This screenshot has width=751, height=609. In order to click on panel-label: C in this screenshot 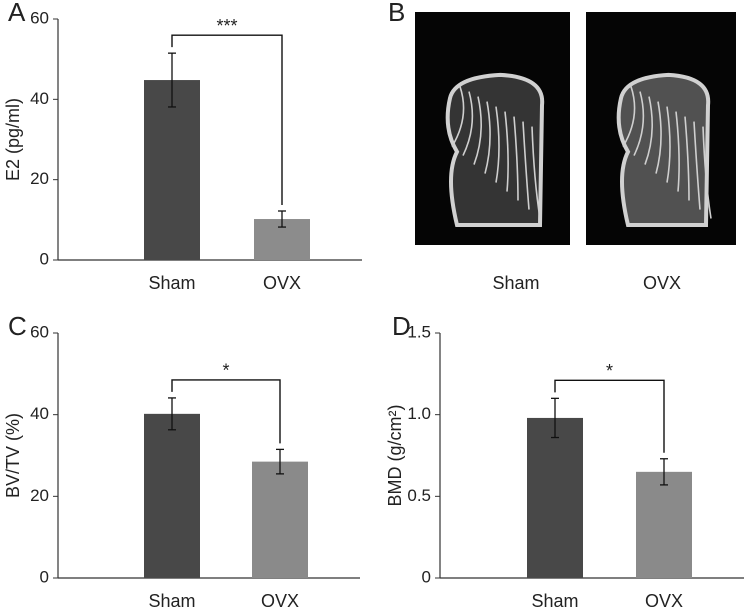, I will do `click(17, 326)`.